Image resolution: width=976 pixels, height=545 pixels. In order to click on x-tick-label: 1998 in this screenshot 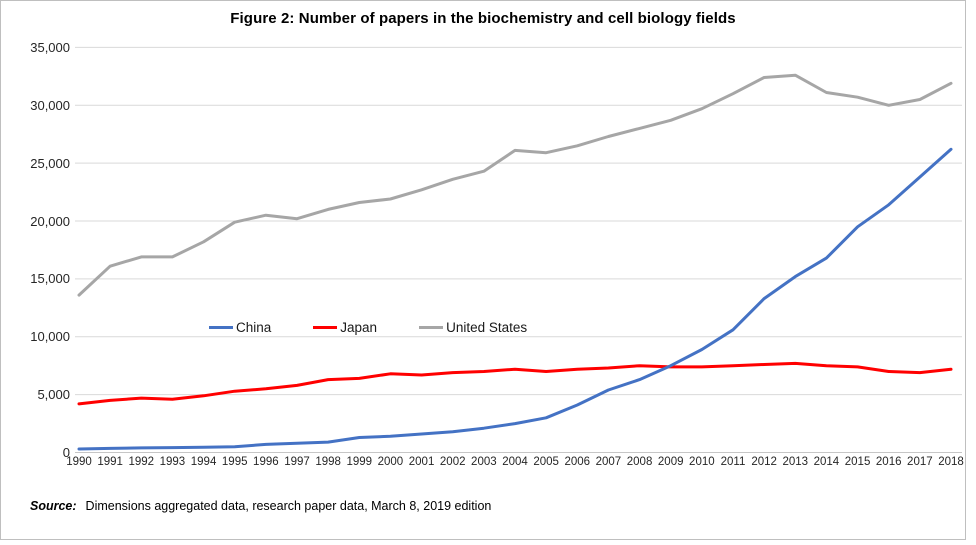, I will do `click(328, 462)`.